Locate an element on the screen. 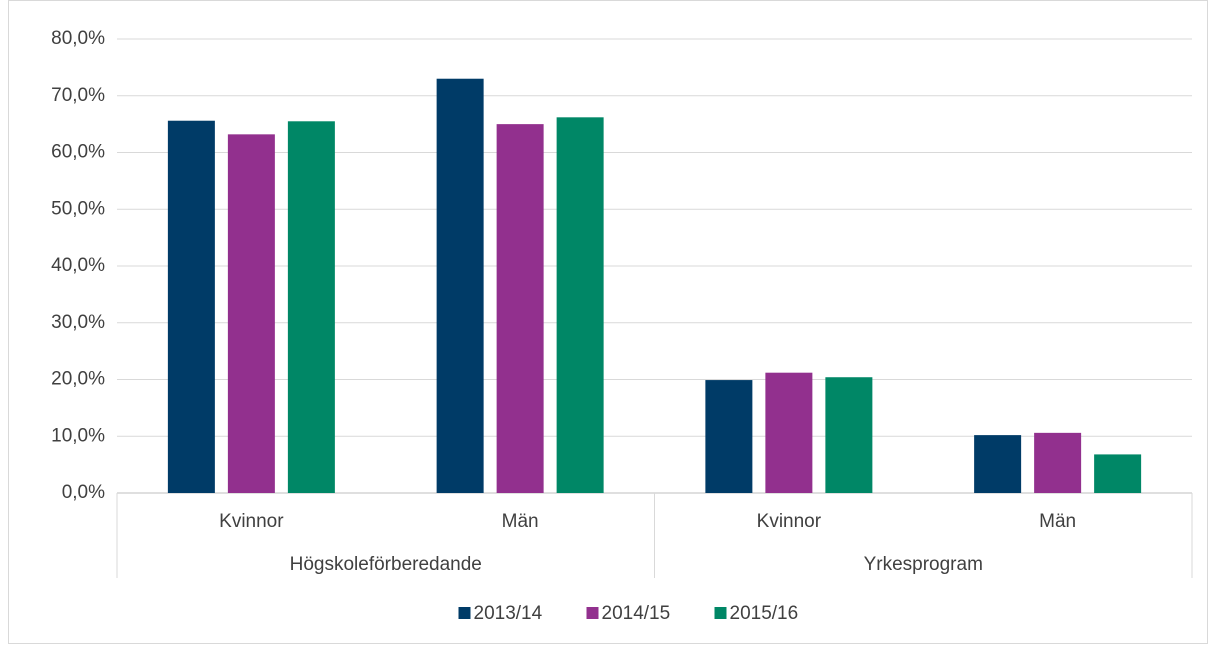  y-tick-label: 0,0% is located at coordinates (83, 492).